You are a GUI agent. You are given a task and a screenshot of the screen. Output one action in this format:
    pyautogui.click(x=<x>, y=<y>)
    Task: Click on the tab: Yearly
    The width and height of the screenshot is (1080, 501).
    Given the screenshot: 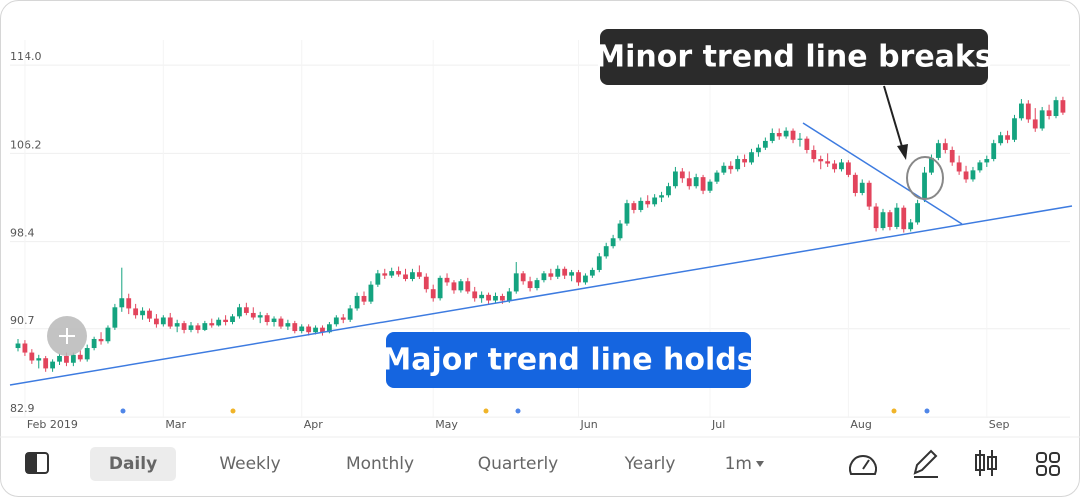 What is the action you would take?
    pyautogui.click(x=650, y=464)
    